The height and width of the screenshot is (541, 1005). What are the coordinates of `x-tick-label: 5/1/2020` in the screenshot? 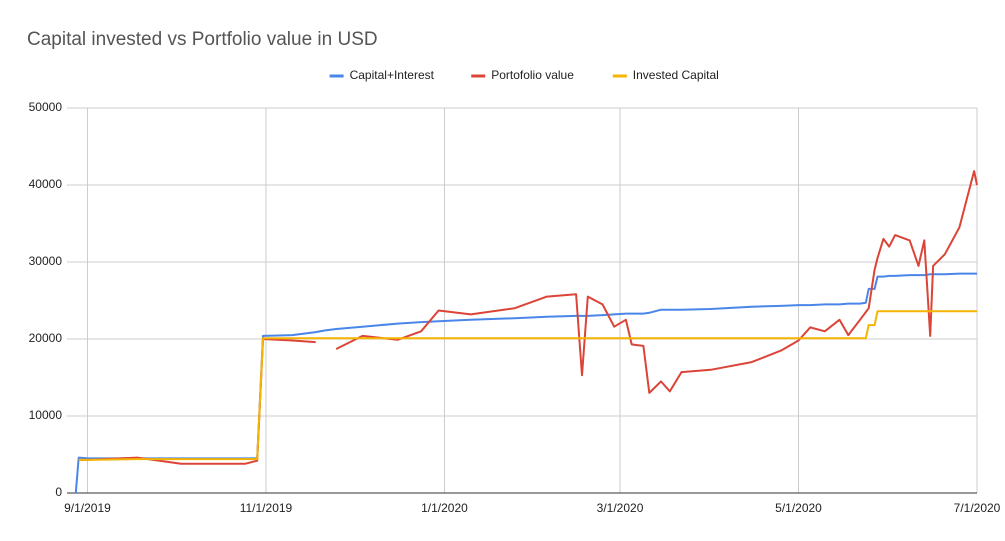 It's located at (798, 508).